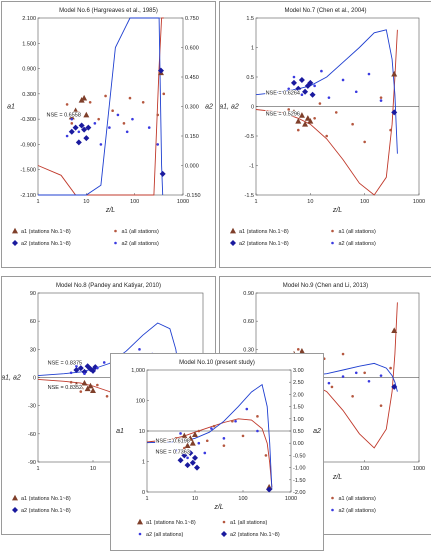  I want to click on x-axis-label: z/L, so click(110, 210).